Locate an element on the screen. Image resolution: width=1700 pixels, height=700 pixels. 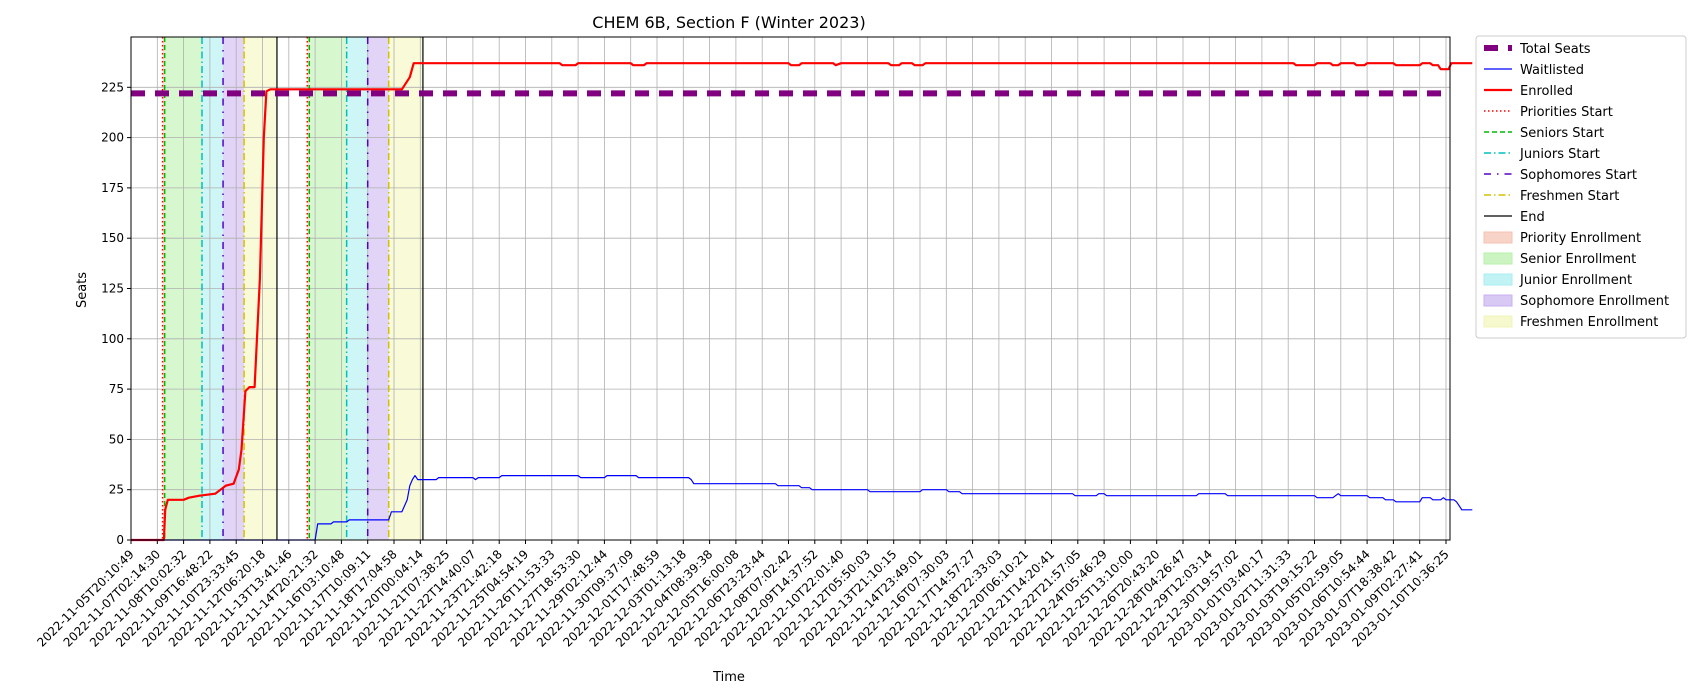
legend-label: Junior Enrollment is located at coordinates (1575, 280).